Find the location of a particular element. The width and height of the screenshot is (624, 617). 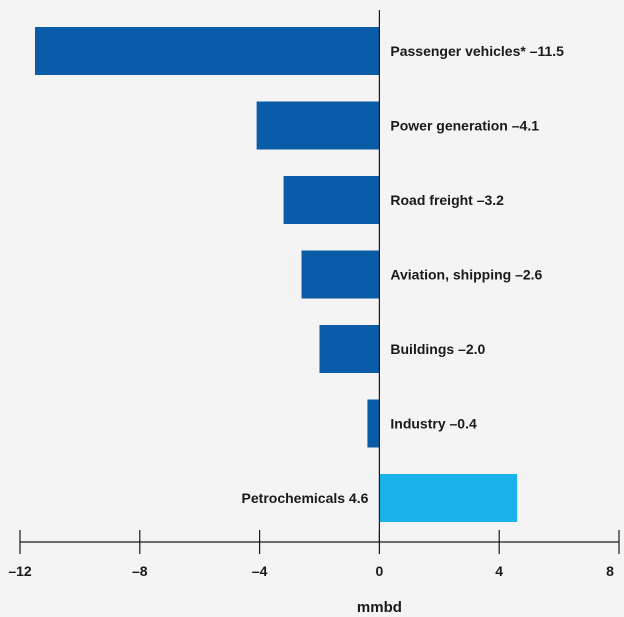

x-tick-label-1: –8 is located at coordinates (140, 571).